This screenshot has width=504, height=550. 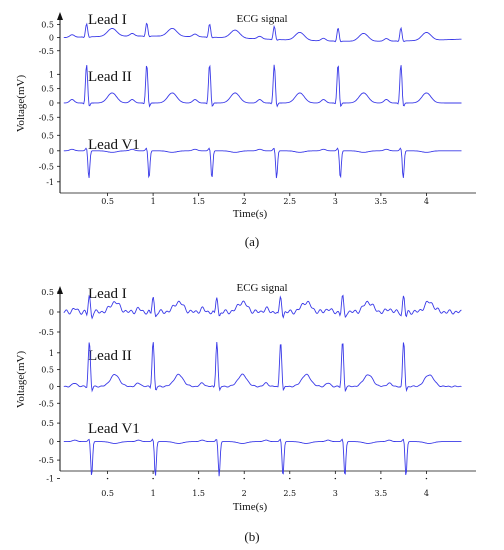 What do you see at coordinates (252, 241) in the screenshot?
I see `panel-caption: (a)` at bounding box center [252, 241].